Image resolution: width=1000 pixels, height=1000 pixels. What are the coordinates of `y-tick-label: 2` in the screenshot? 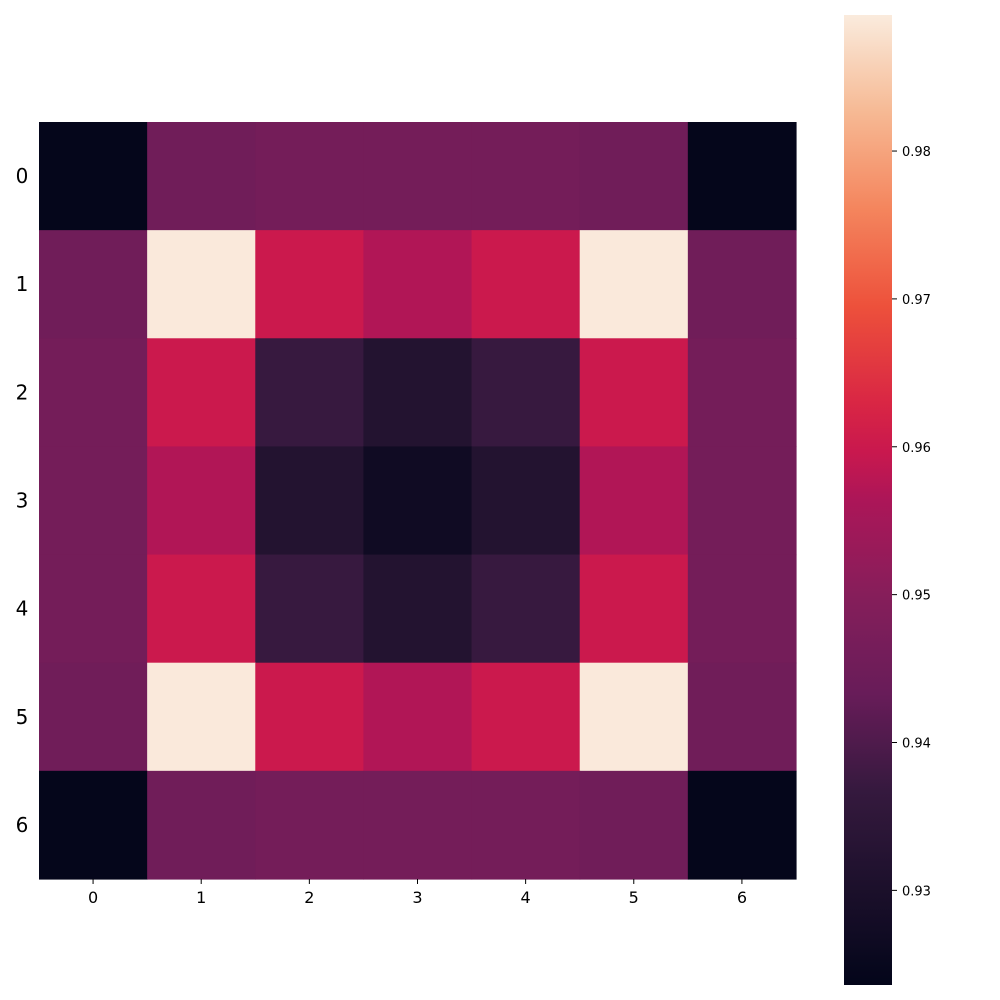 It's located at (22, 392).